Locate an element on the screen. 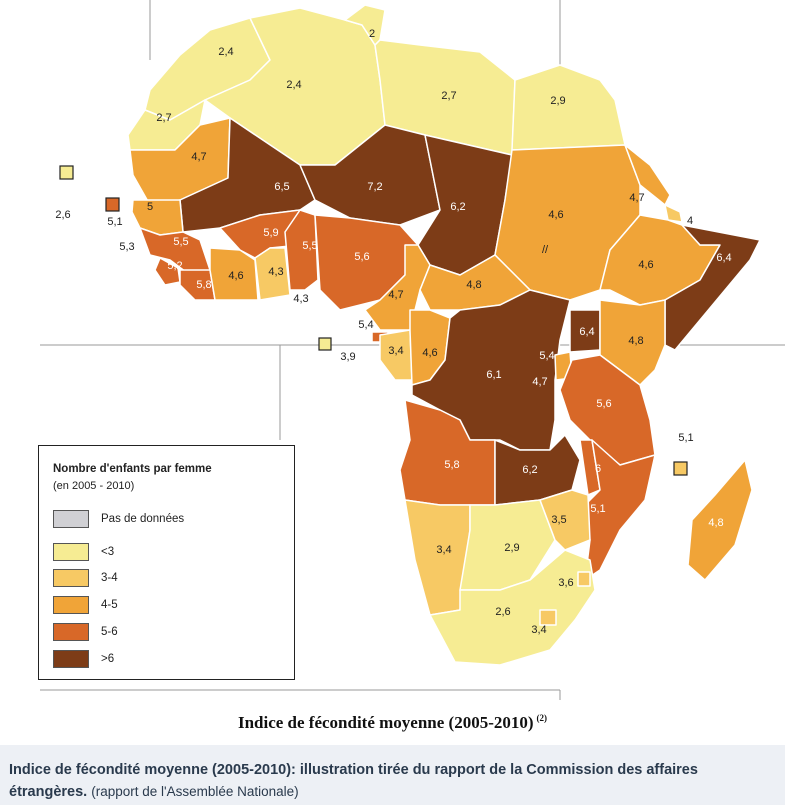  label-djibouti: 4 is located at coordinates (690, 221).